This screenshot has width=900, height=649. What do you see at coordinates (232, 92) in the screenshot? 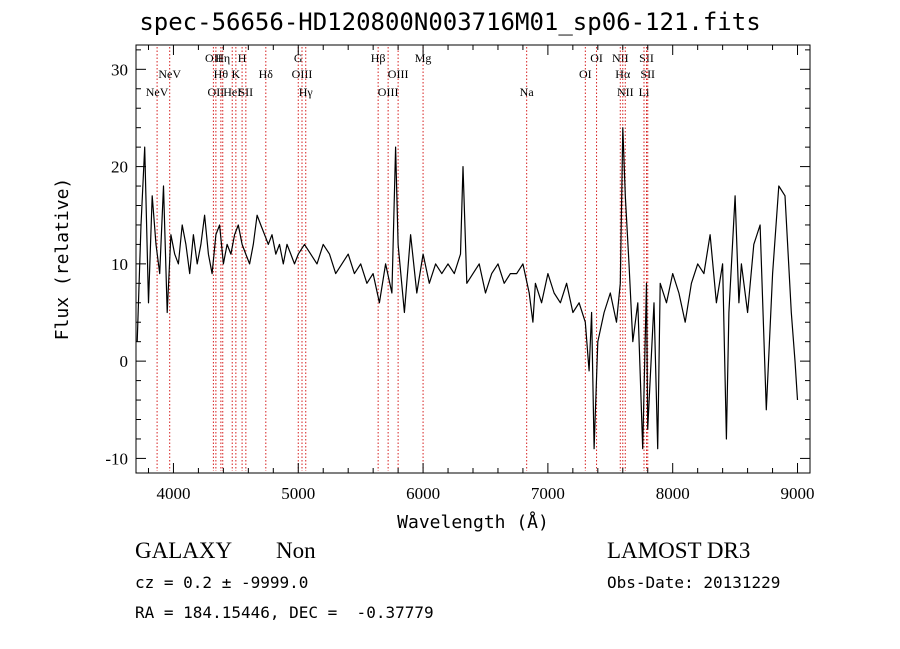
I see `line-marker-label: HeI` at bounding box center [232, 92].